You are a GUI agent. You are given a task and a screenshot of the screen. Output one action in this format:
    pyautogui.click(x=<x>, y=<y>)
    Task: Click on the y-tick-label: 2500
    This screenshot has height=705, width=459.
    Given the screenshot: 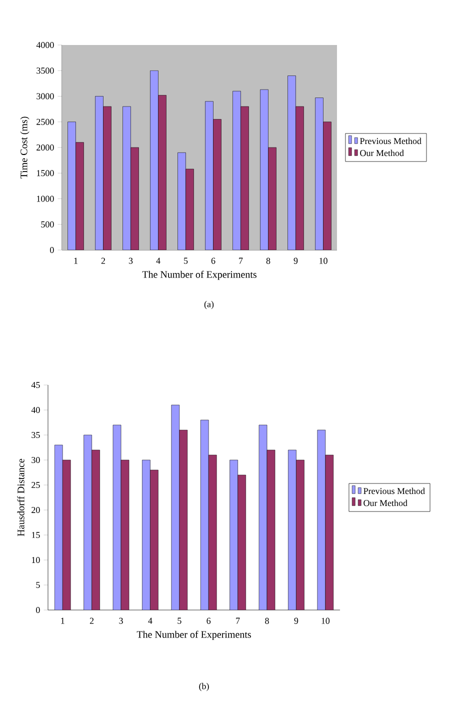 What is the action you would take?
    pyautogui.click(x=45, y=121)
    